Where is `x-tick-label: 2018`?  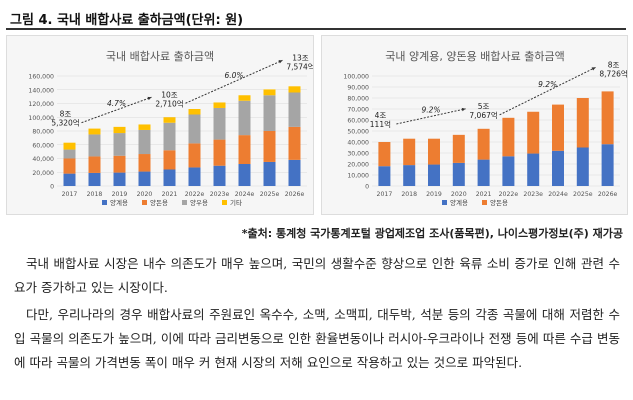
x-tick-label: 2018 is located at coordinates (95, 194).